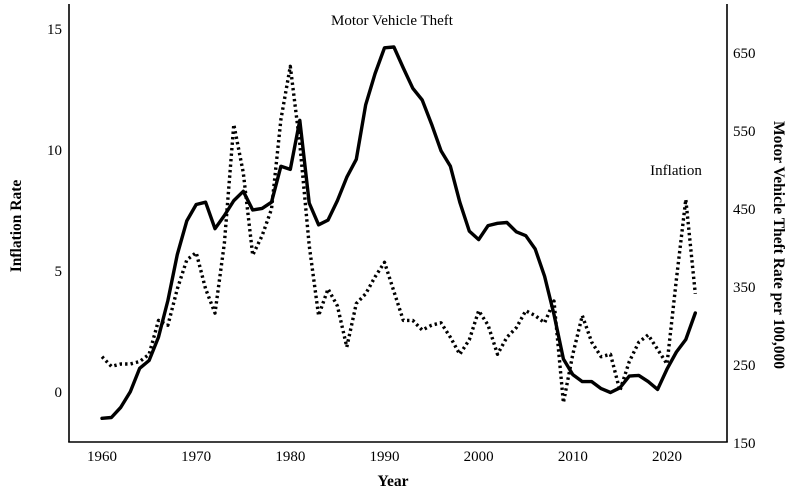 This screenshot has height=503, width=803. What do you see at coordinates (744, 366) in the screenshot?
I see `right-y-tick-label: 250` at bounding box center [744, 366].